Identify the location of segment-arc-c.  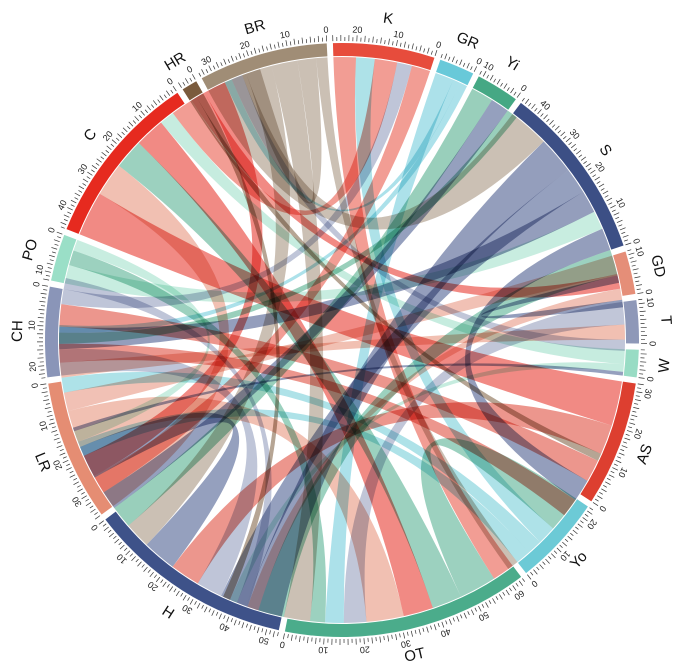
(125, 163).